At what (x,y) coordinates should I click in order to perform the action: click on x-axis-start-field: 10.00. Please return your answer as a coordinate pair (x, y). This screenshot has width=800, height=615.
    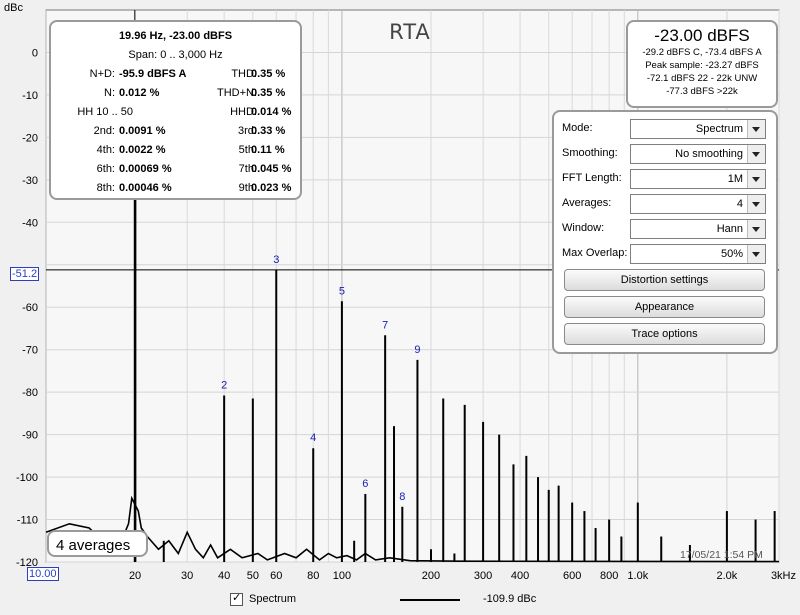
    Looking at the image, I should click on (43, 574).